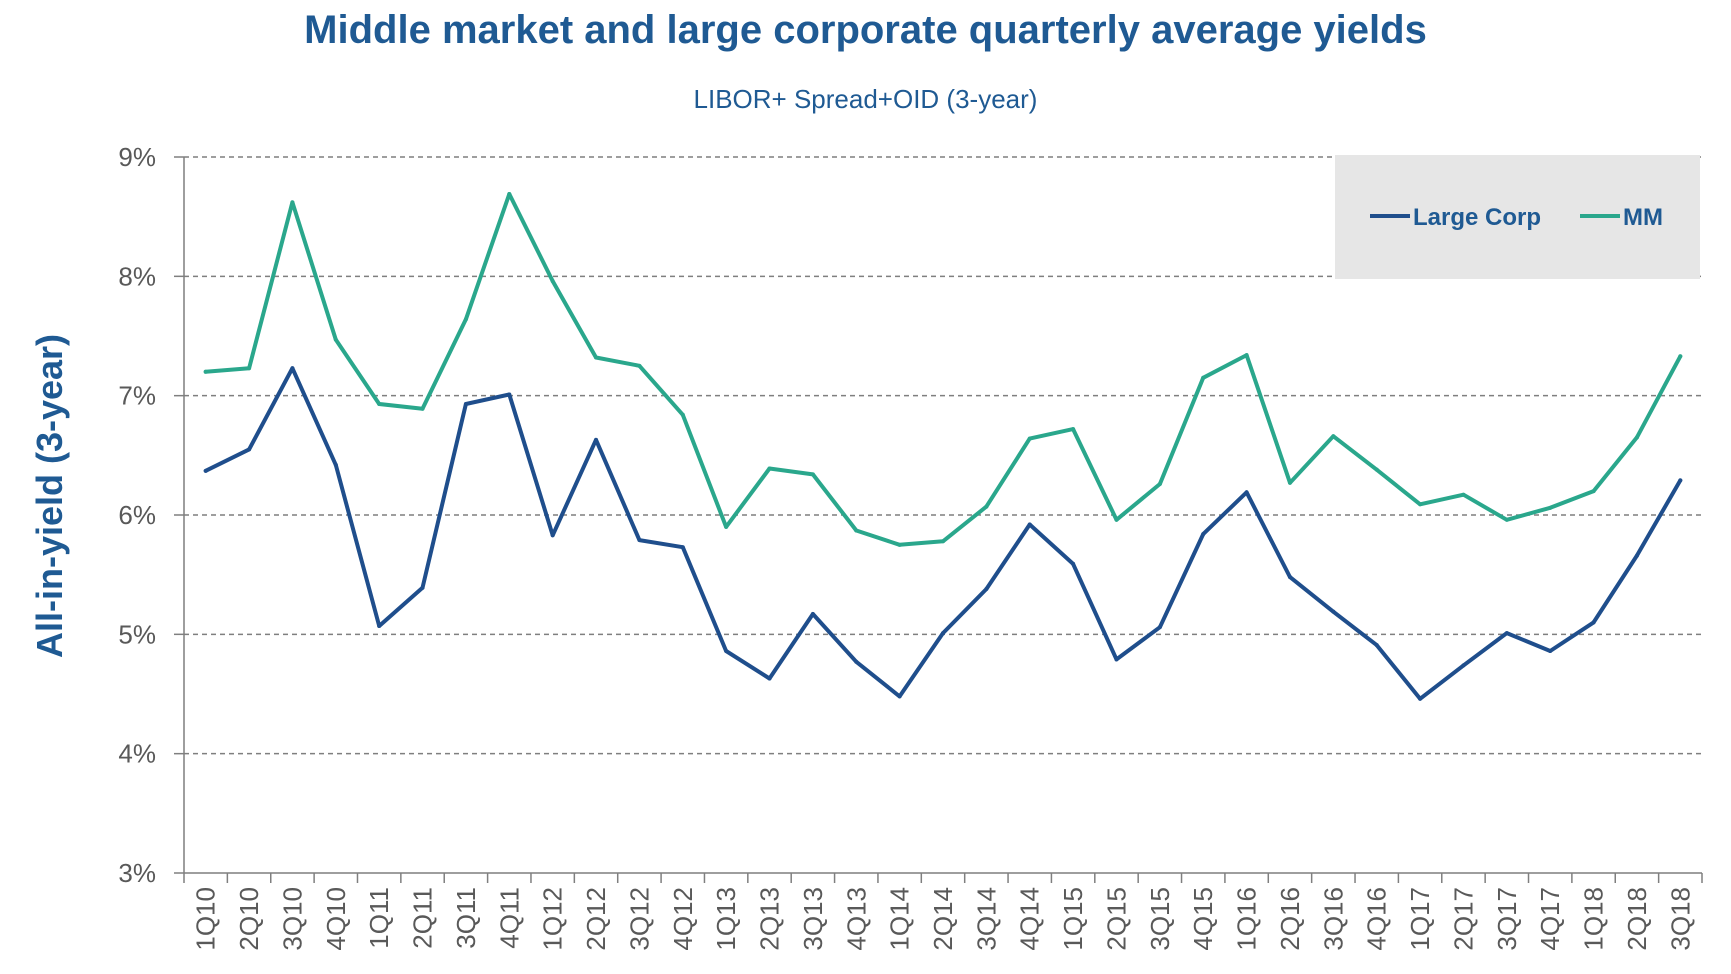 Image resolution: width=1731 pixels, height=974 pixels. Describe the element at coordinates (509, 918) in the screenshot. I see `x-tick-label: 4Q11` at that location.